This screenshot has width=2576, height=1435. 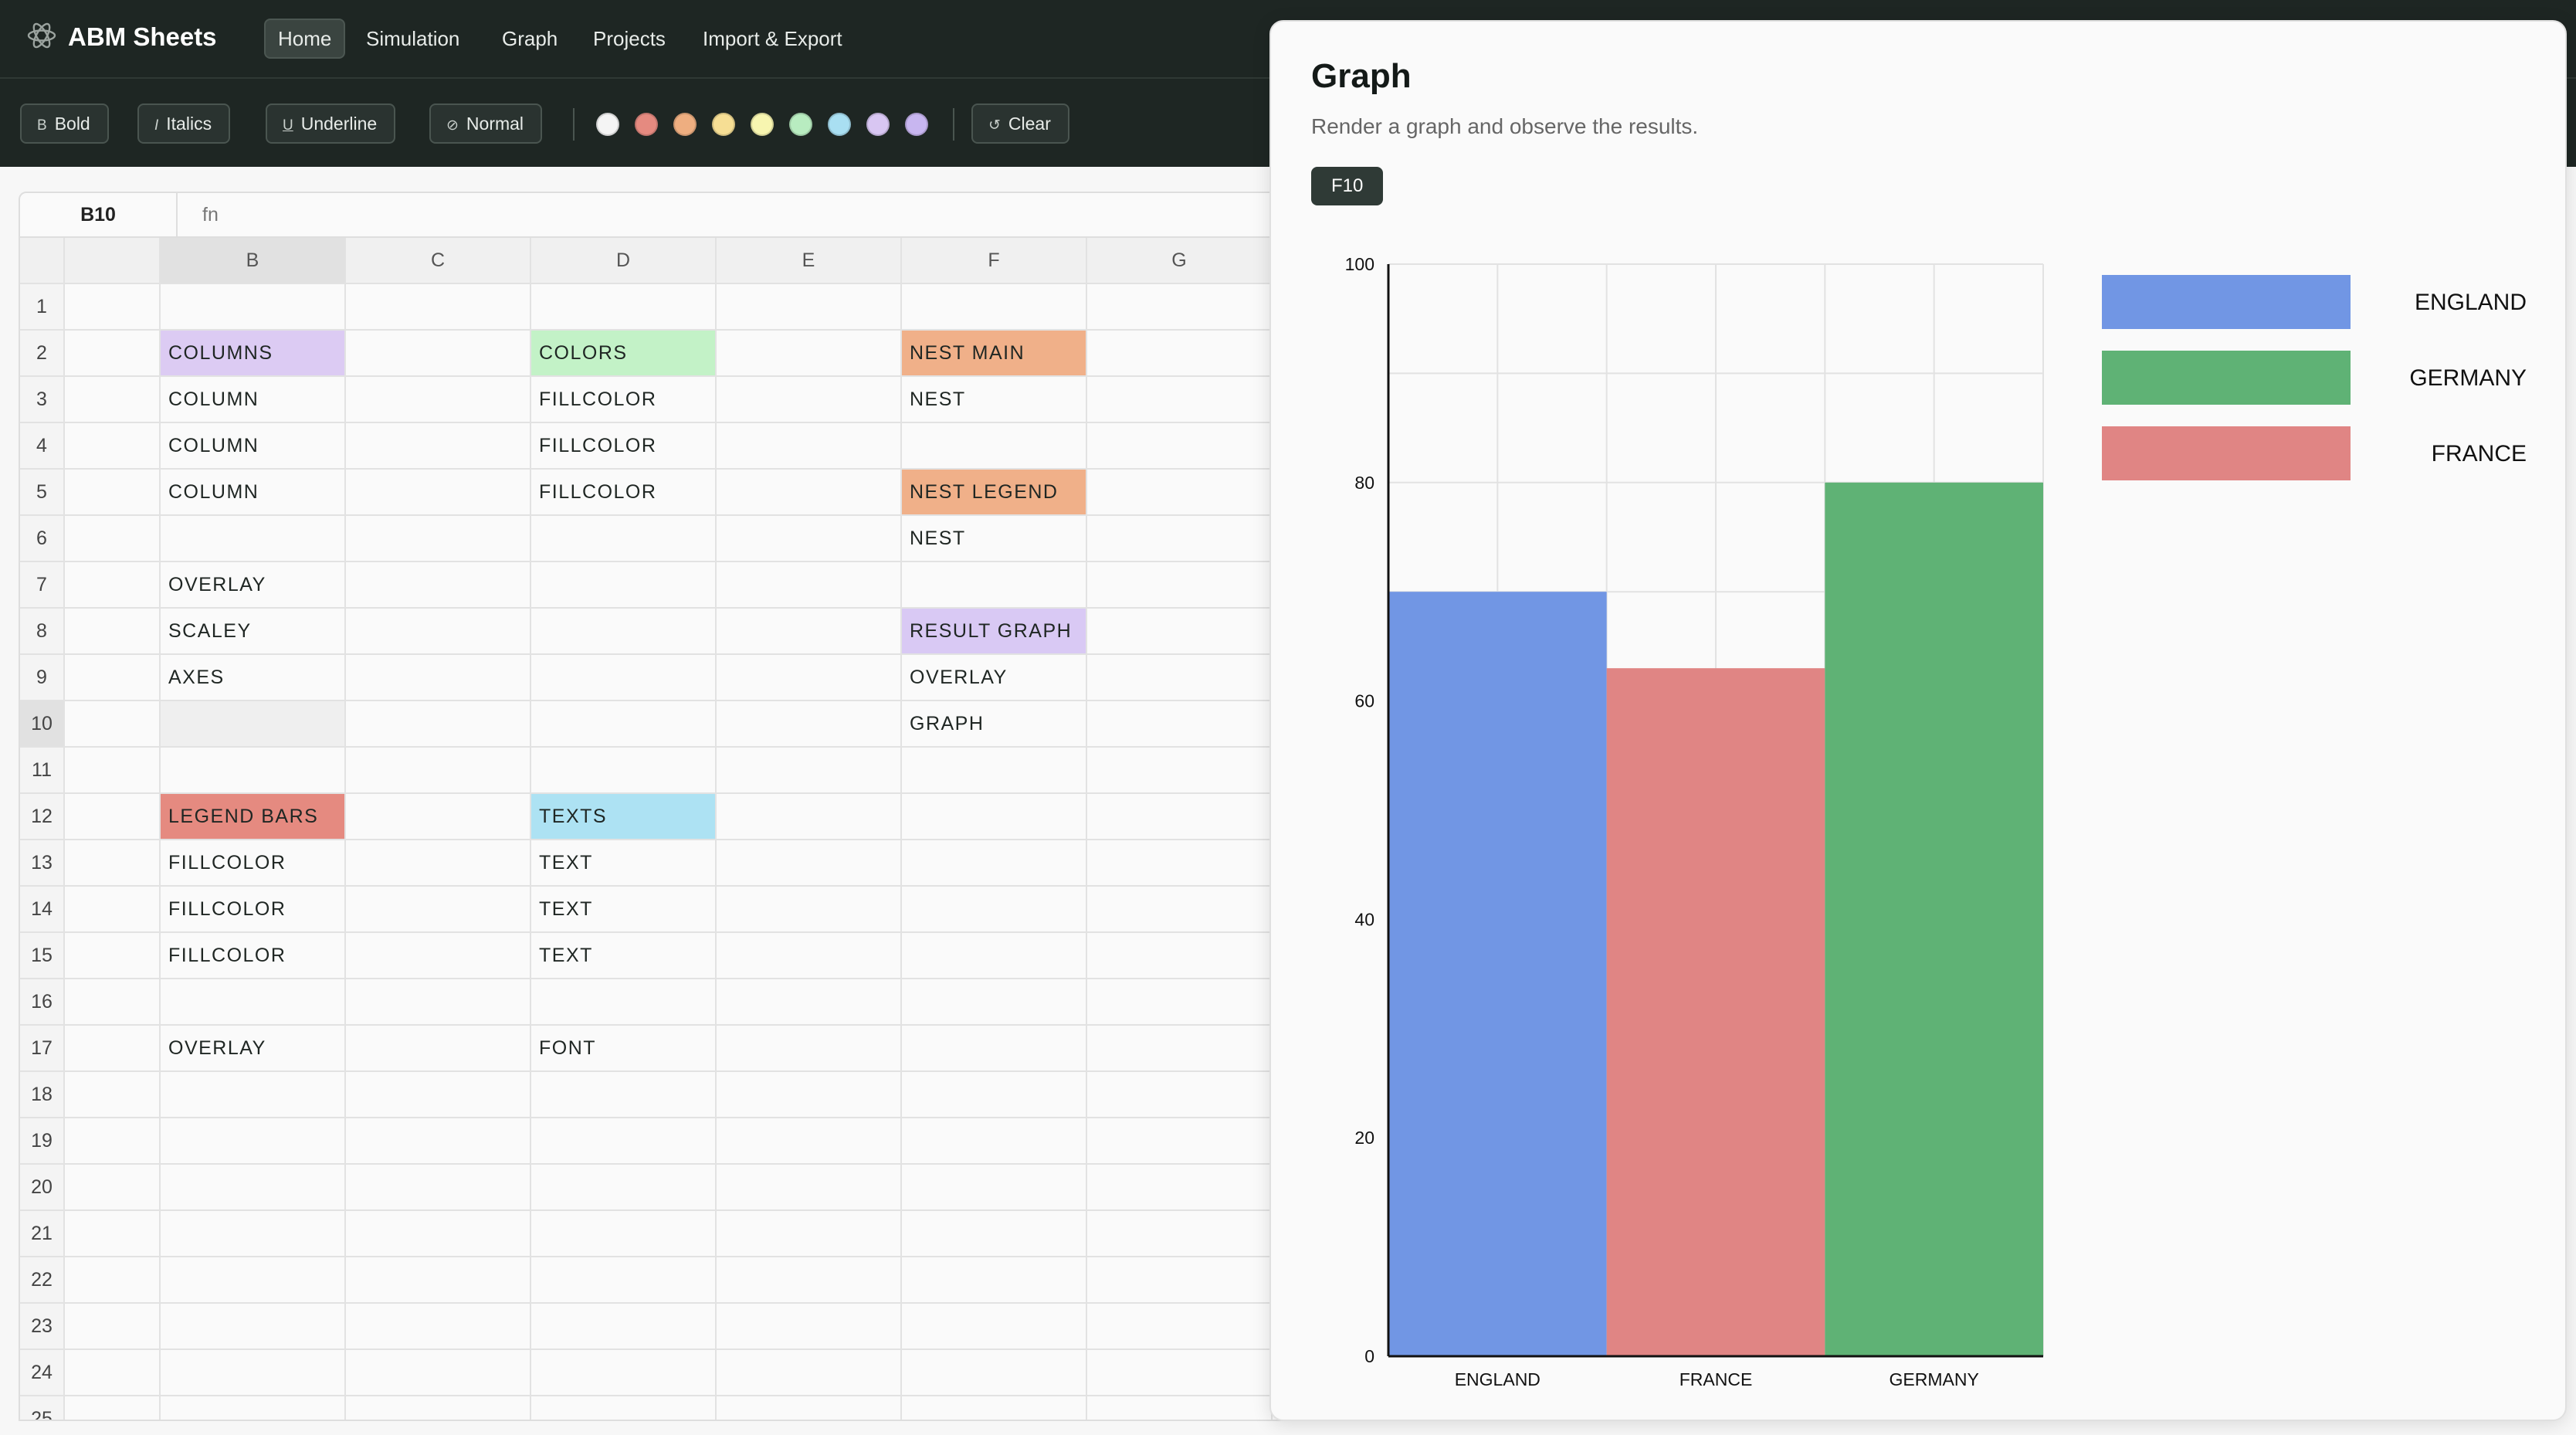 I want to click on row-header: 1, so click(x=42, y=307).